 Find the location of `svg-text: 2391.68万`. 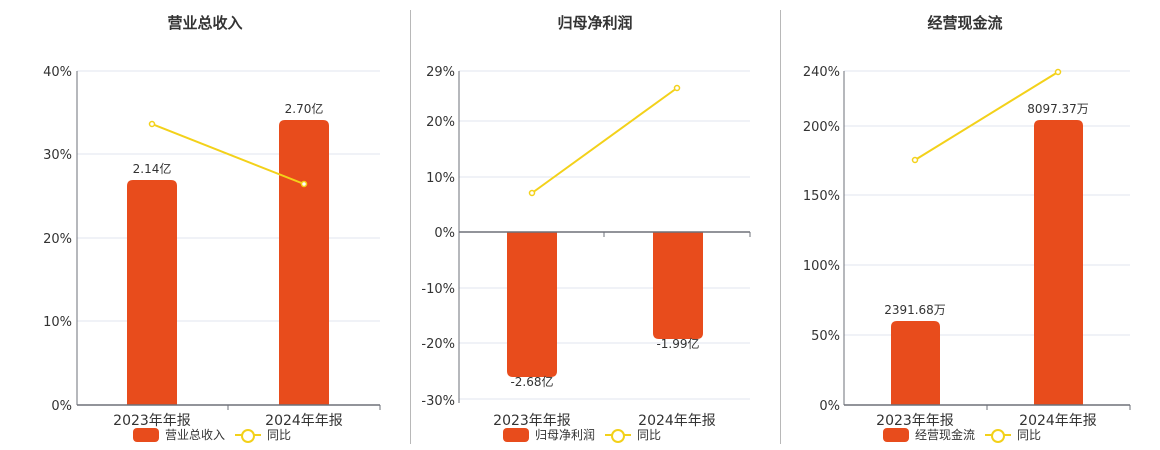

svg-text: 2391.68万 is located at coordinates (915, 310).